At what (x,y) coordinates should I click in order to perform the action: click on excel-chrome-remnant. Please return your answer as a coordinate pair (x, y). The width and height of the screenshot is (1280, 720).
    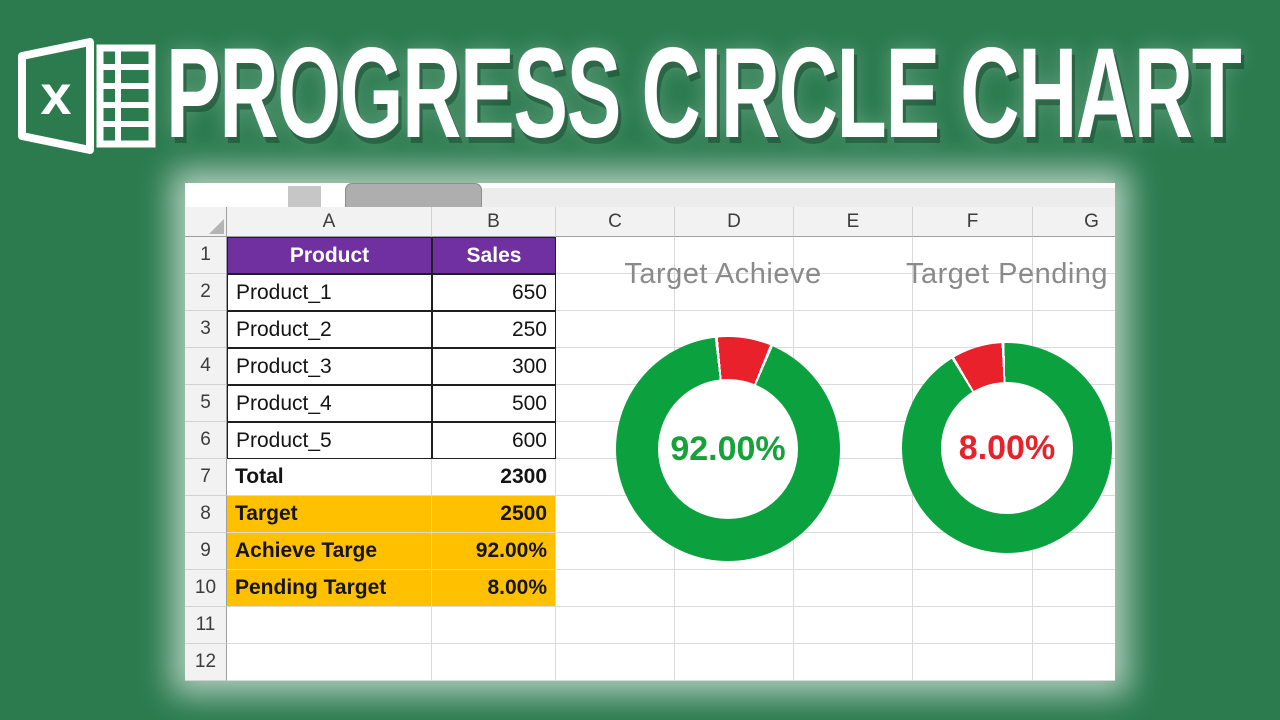
    Looking at the image, I should click on (650, 195).